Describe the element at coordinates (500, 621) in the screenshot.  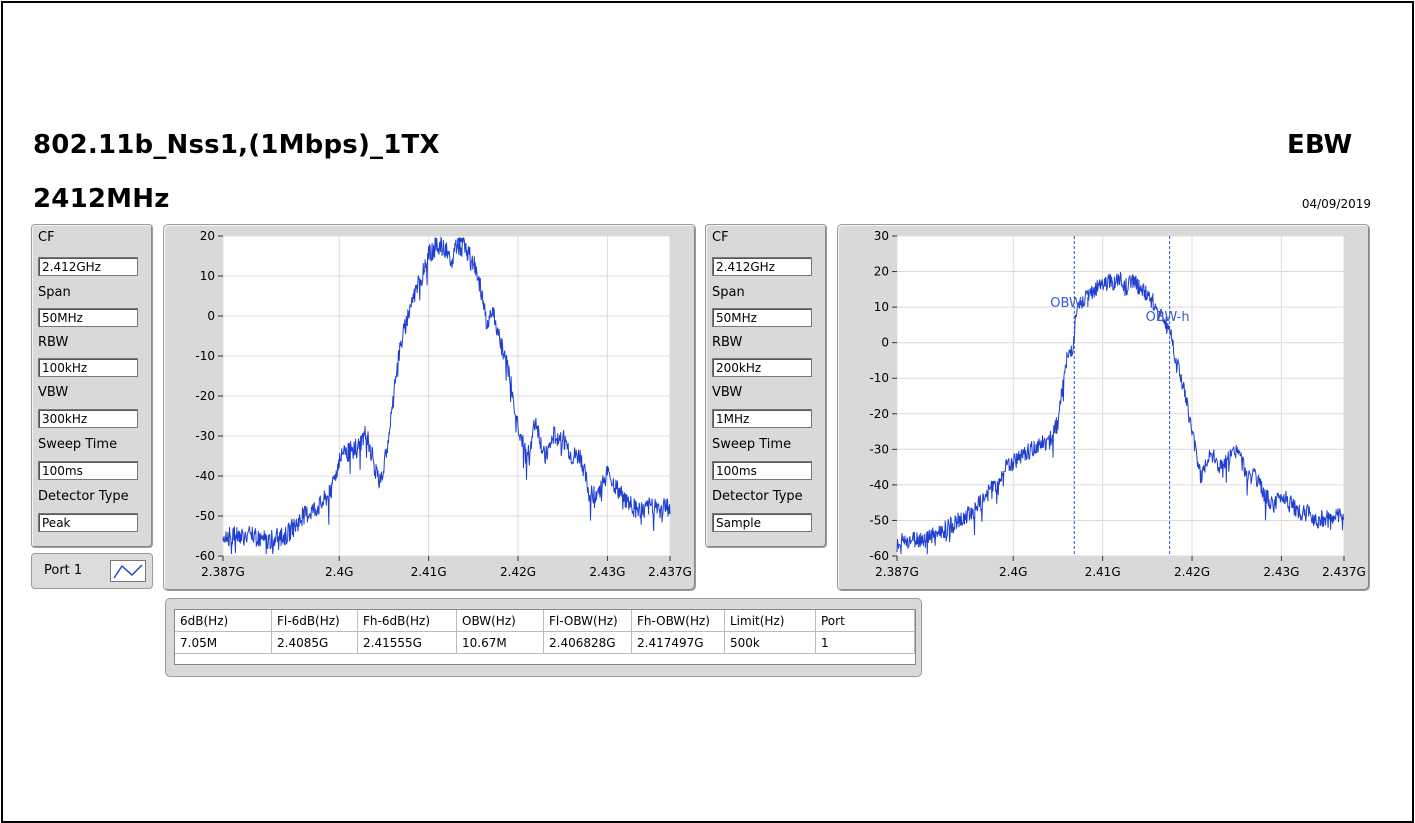
I see `table-header-cell: OBW(Hz)` at that location.